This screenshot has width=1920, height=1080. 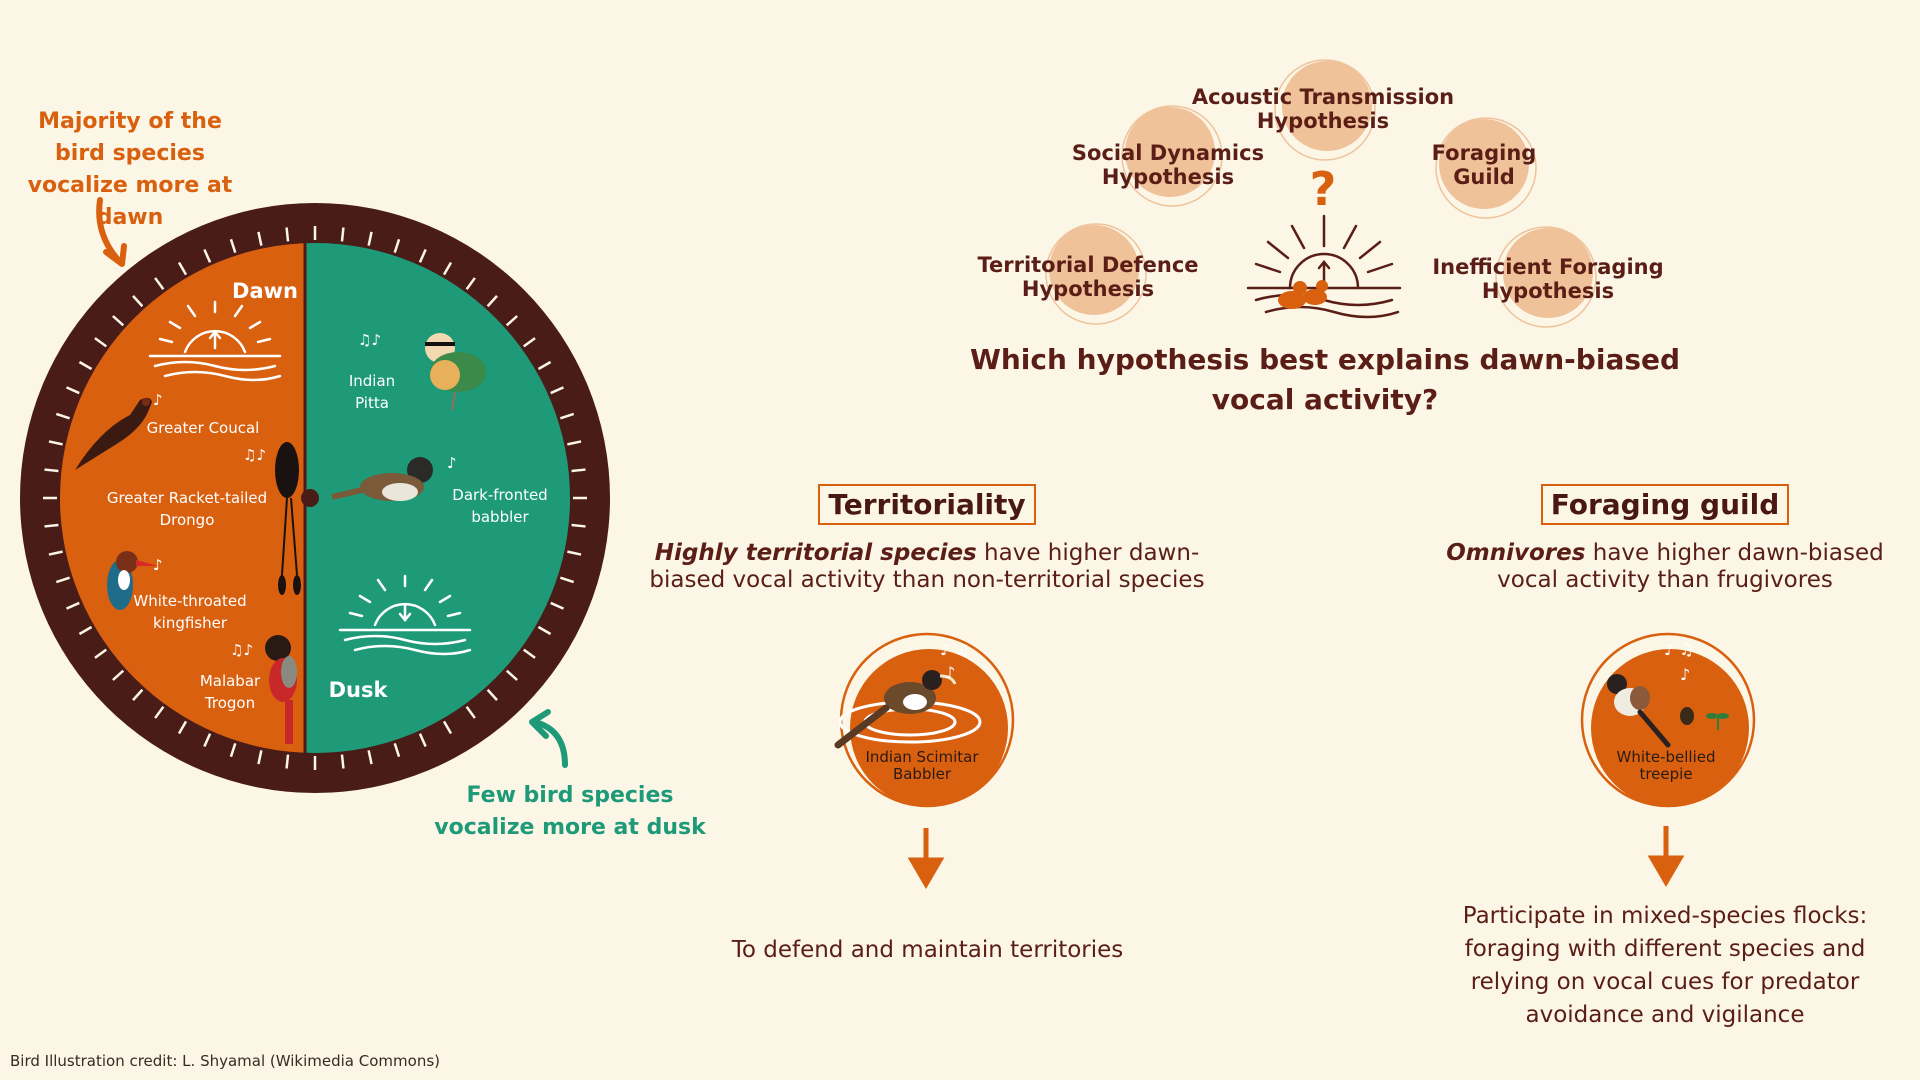 What do you see at coordinates (1087, 265) in the screenshot?
I see `hyp3-line: Territorial Defence` at bounding box center [1087, 265].